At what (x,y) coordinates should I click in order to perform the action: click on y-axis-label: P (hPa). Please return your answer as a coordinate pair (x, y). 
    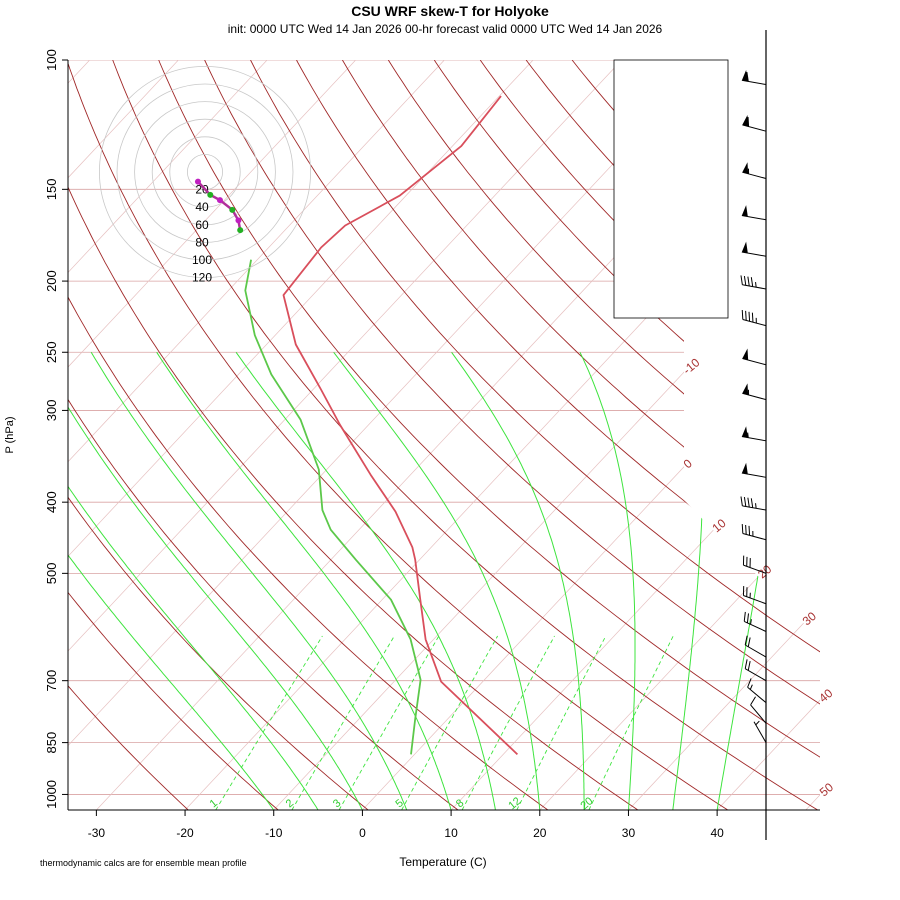
    Looking at the image, I should click on (10, 434).